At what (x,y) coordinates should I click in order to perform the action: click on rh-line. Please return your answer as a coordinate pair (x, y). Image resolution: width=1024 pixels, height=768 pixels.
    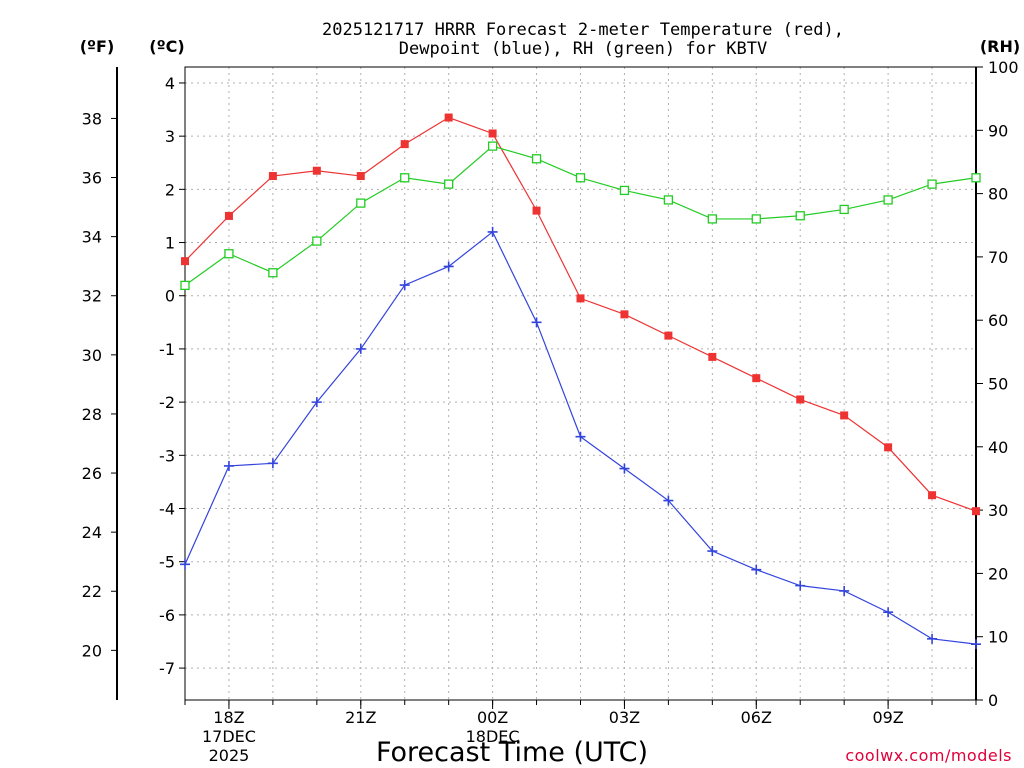
    Looking at the image, I should click on (580, 215).